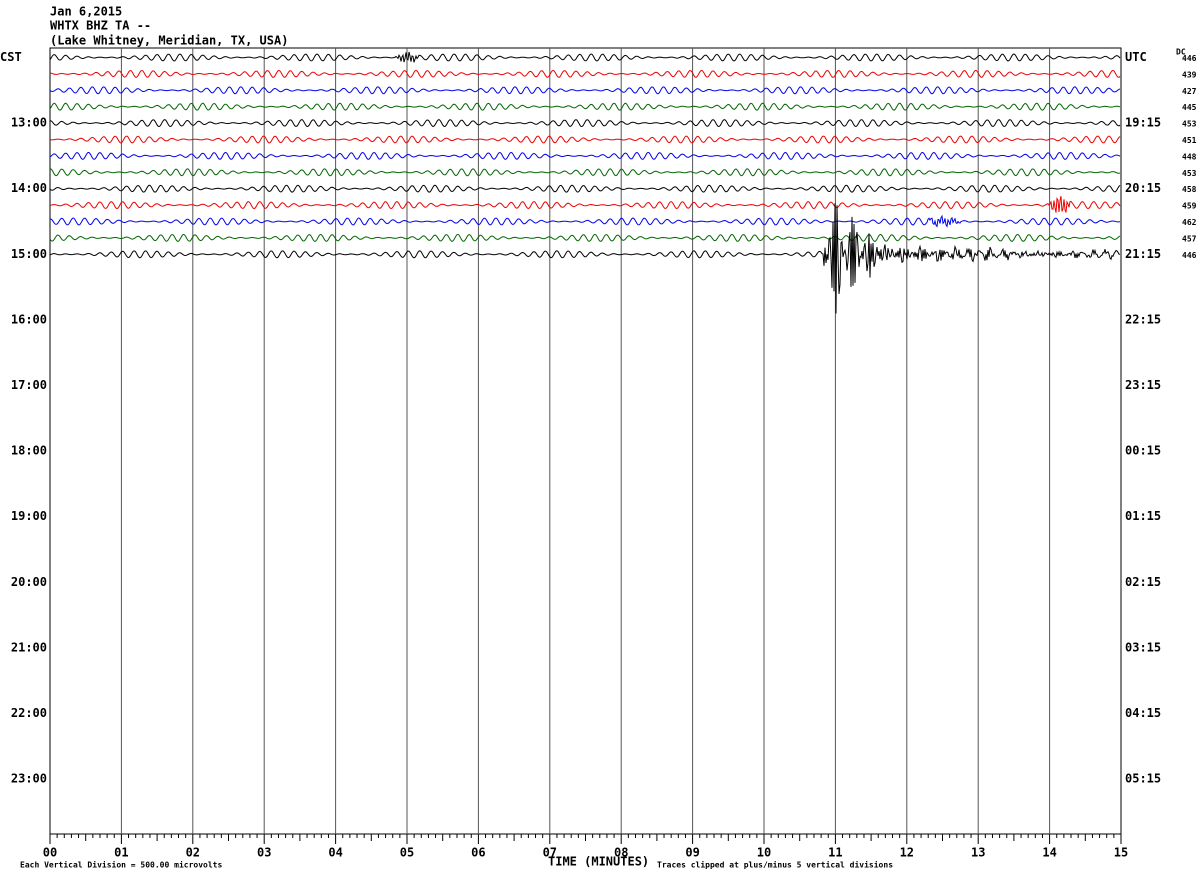 This screenshot has width=1200, height=883. I want to click on x-axis-title: TIME (MINUTES), so click(598, 862).